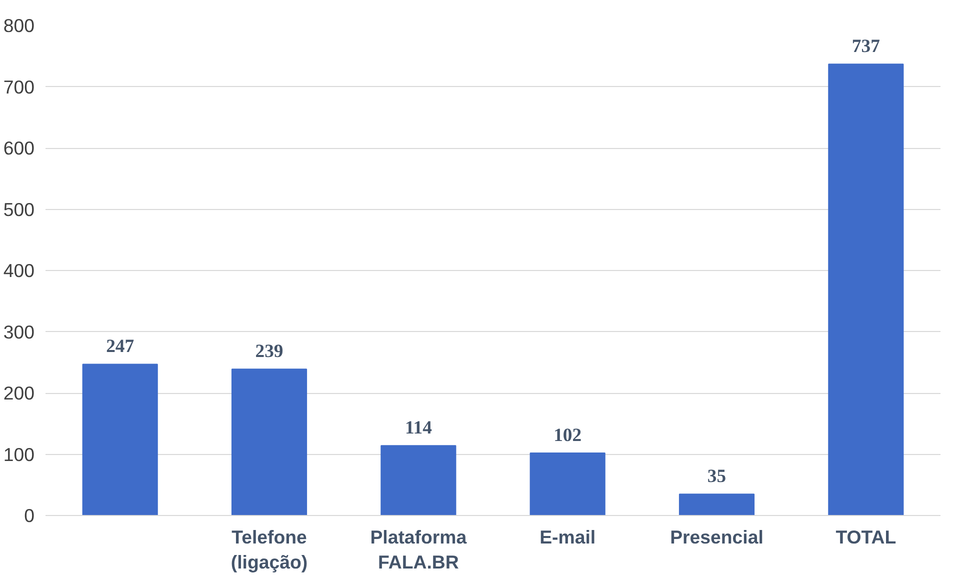 The height and width of the screenshot is (581, 959). What do you see at coordinates (19, 148) in the screenshot?
I see `y-tick-label: 600` at bounding box center [19, 148].